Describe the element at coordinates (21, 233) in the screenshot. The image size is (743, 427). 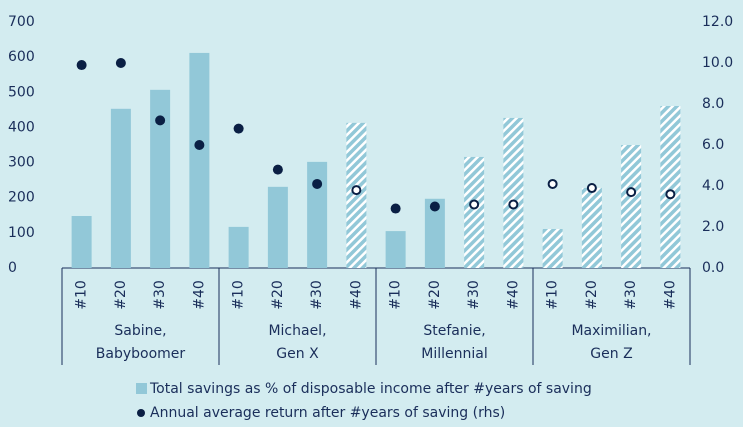
I see `y-tick-label: 100` at that location.